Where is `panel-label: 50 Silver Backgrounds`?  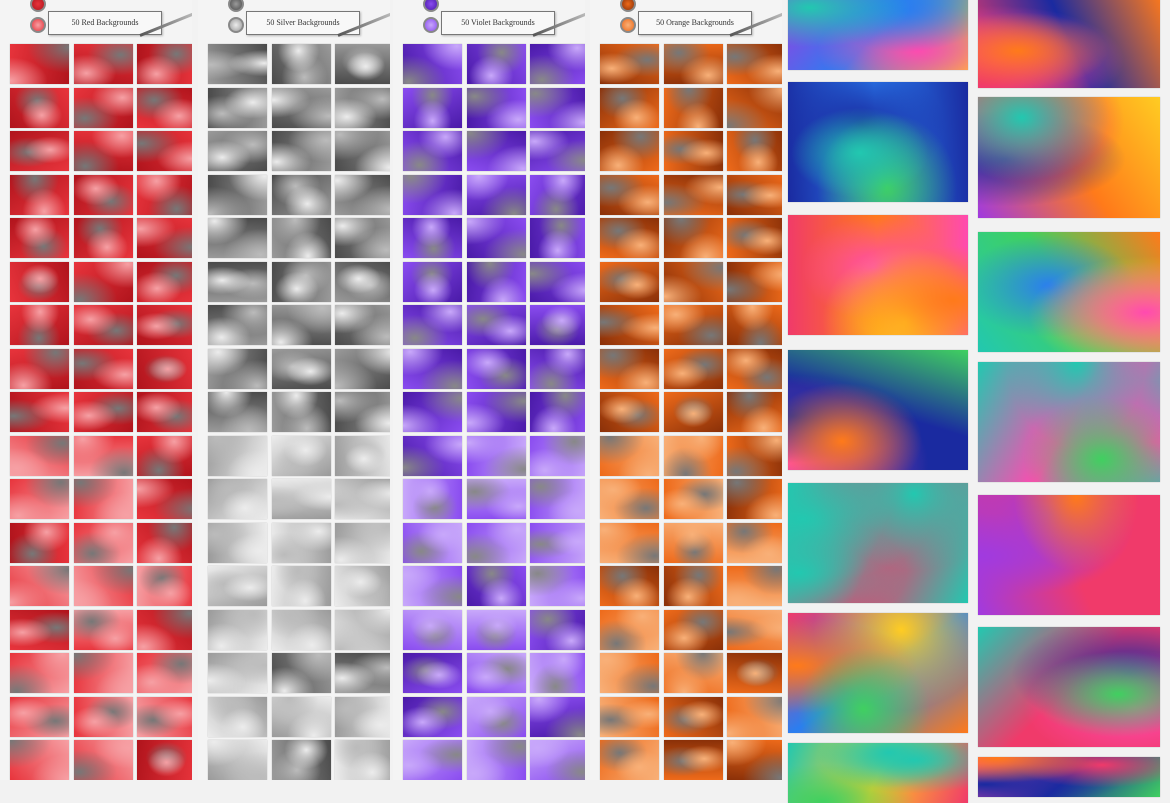
panel-label: 50 Silver Backgrounds is located at coordinates (303, 23).